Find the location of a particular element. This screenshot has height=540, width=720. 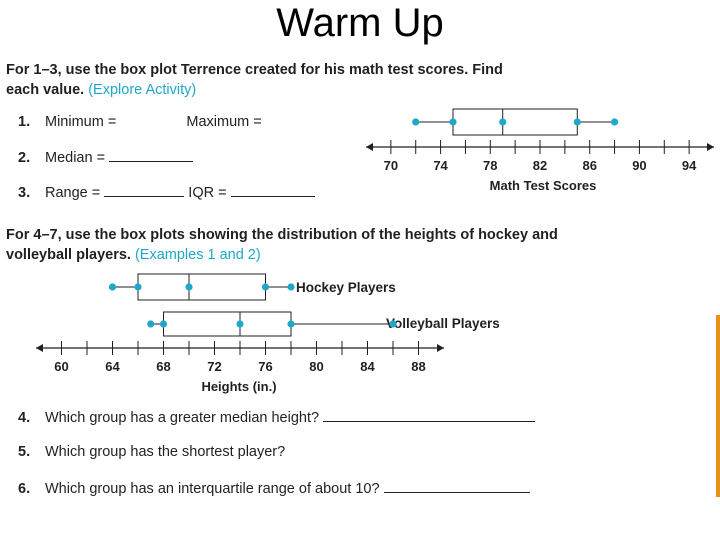

iqr-label: IQR = is located at coordinates (207, 193).